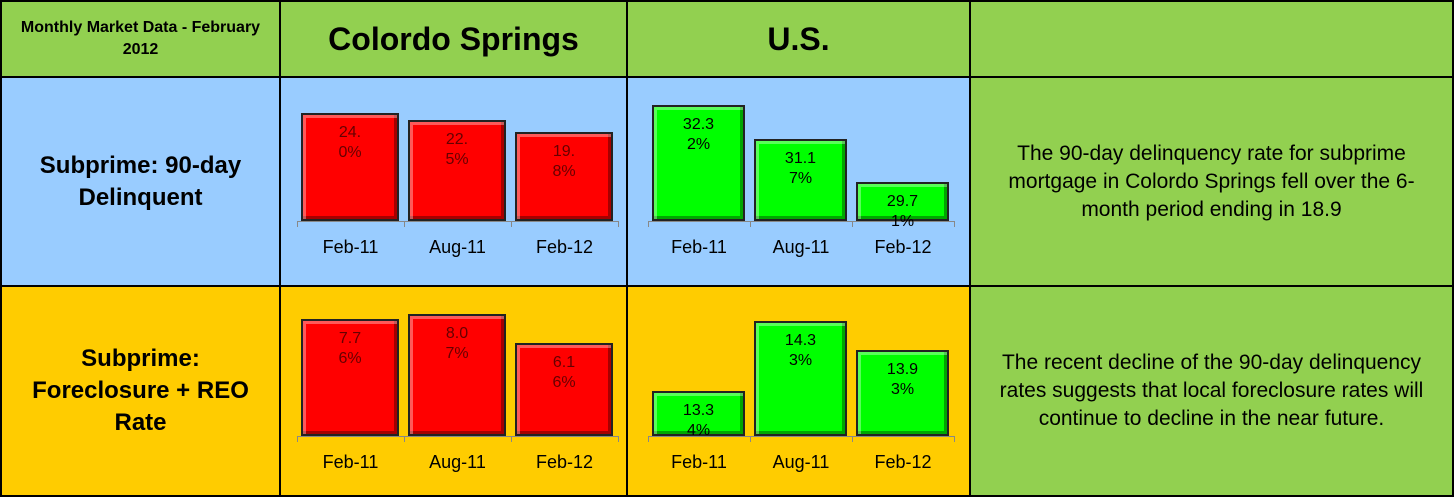 This screenshot has width=1454, height=497. I want to click on value-label: 32.32%, so click(698, 135).